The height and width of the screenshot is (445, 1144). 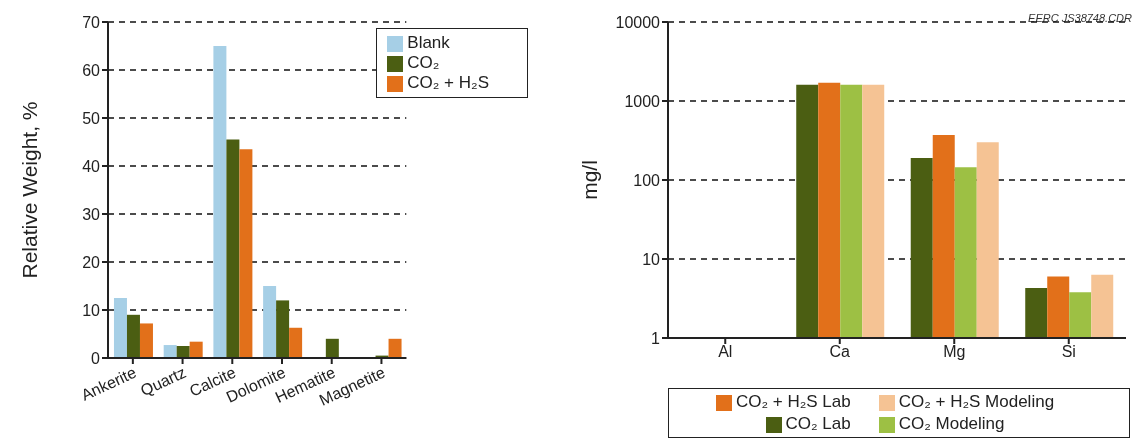 I want to click on y-tick-label: 1000, so click(x=642, y=101).